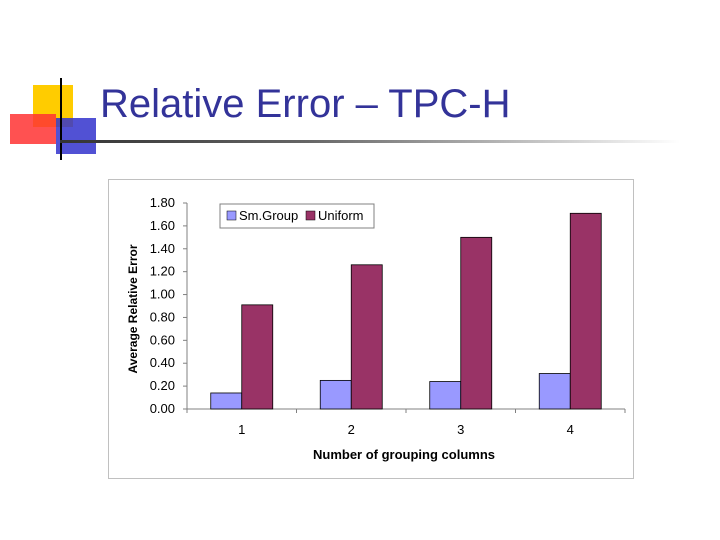 The height and width of the screenshot is (540, 720). I want to click on x-tick-label: 2, so click(351, 429).